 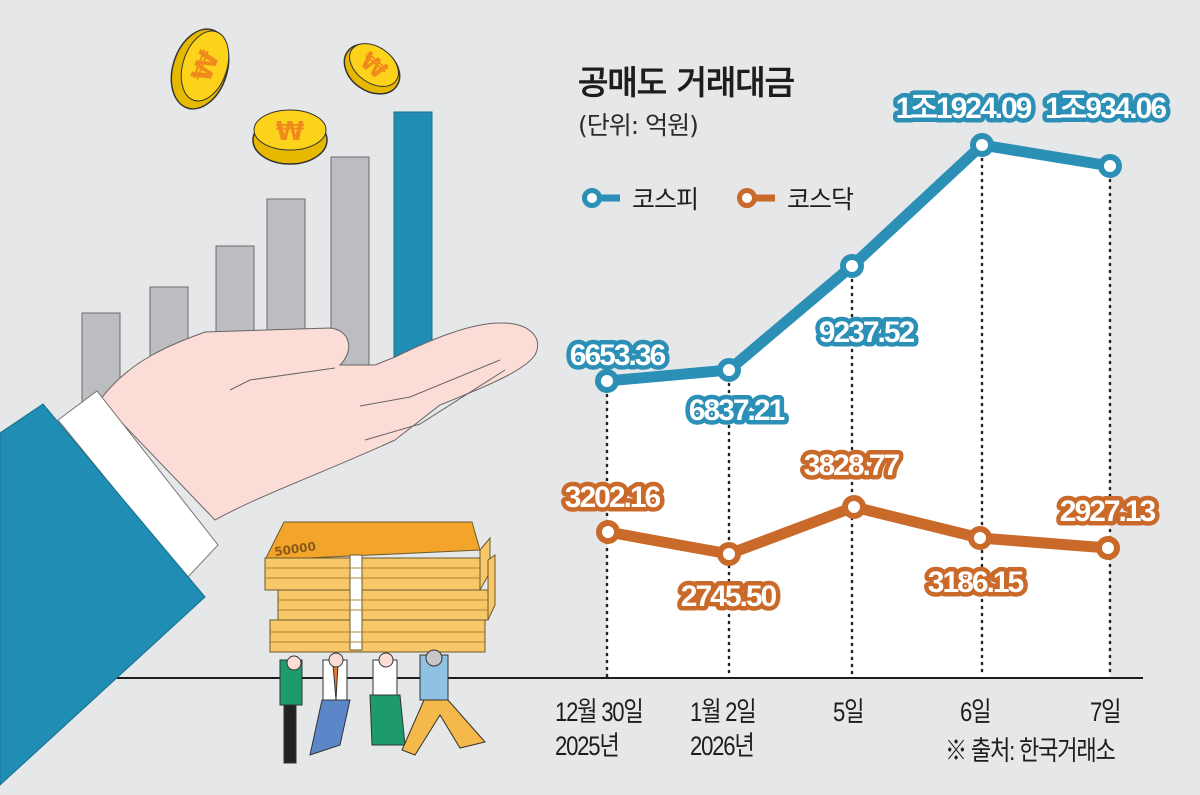 I want to click on chart-title: 공매도 거래대금, so click(x=686, y=82).